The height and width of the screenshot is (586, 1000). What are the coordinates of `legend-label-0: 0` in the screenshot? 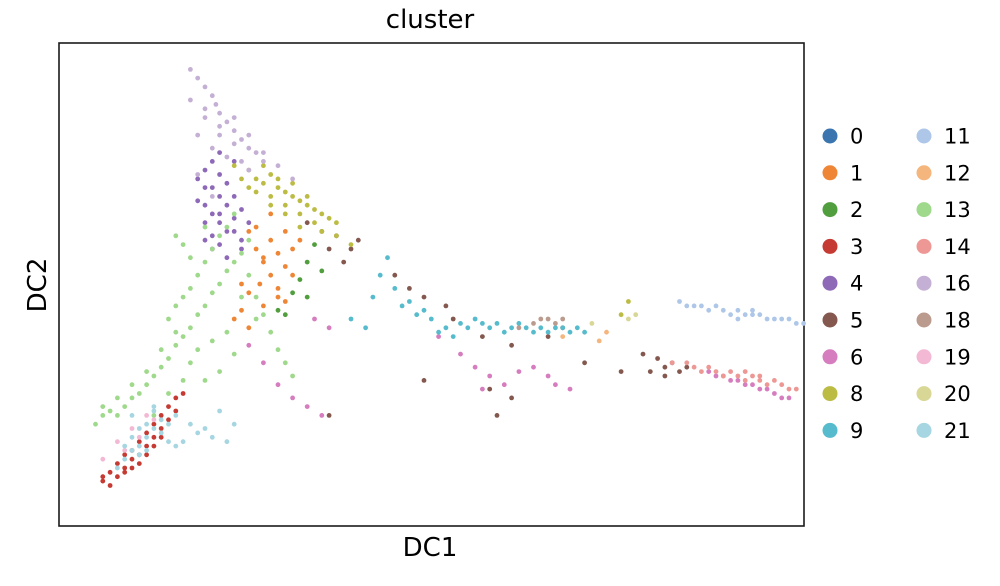 It's located at (856, 137).